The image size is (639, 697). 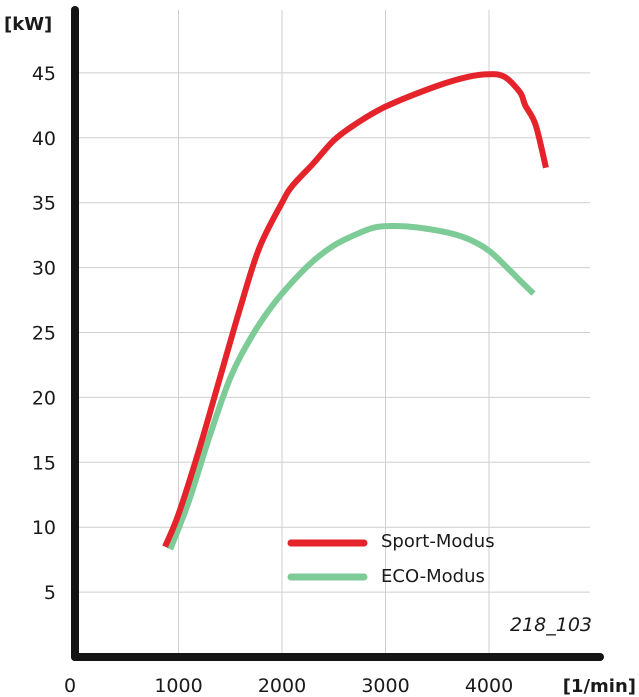 I want to click on x-tick-label: 2000, so click(x=282, y=686).